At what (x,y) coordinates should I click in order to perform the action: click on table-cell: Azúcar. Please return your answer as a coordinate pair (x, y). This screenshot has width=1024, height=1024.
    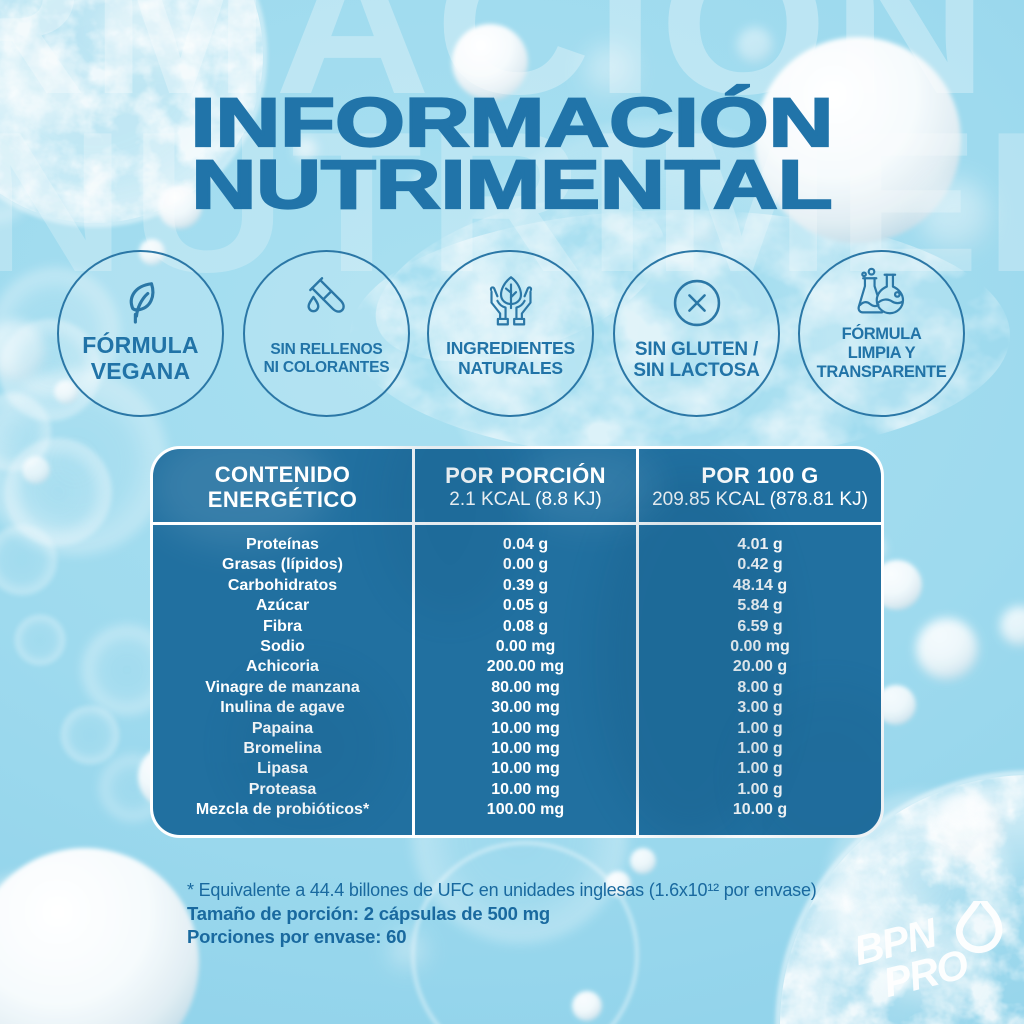
    Looking at the image, I should click on (282, 606).